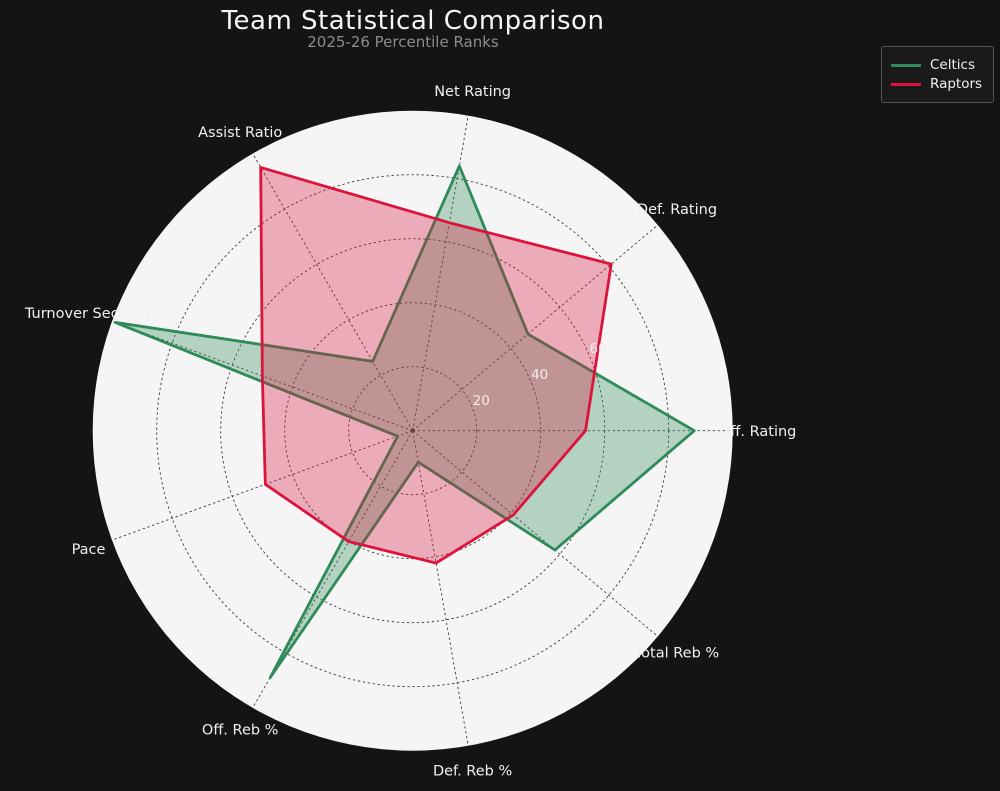 This screenshot has width=1000, height=791. What do you see at coordinates (481, 401) in the screenshot?
I see `r-tick-label: 20` at bounding box center [481, 401].